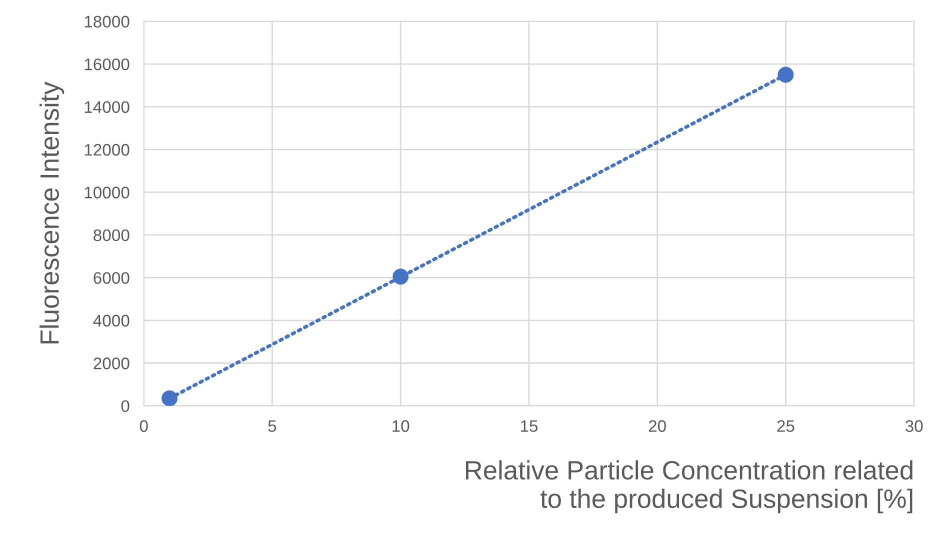  What do you see at coordinates (112, 364) in the screenshot?
I see `y-tick-label: 2000` at bounding box center [112, 364].